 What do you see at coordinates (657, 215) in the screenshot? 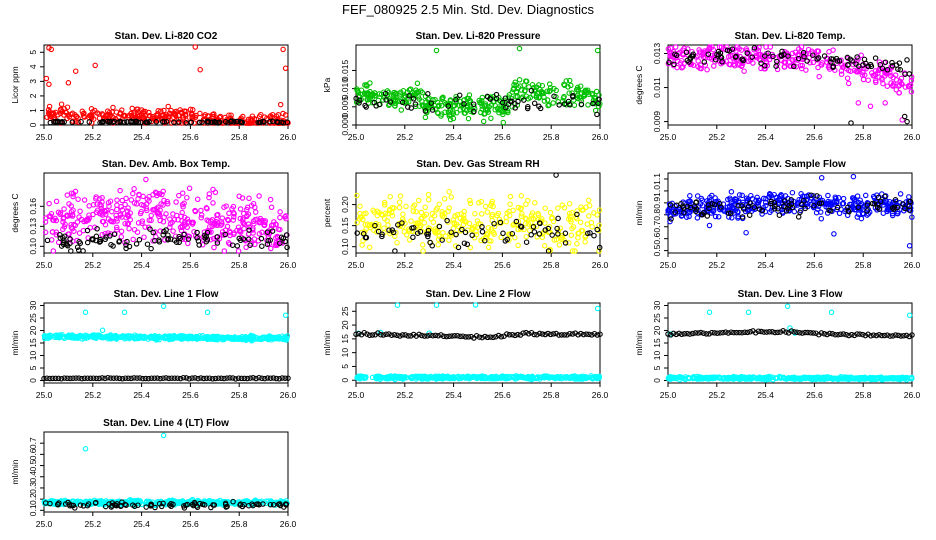
I see `y-tick-label: 0.8` at bounding box center [657, 215].